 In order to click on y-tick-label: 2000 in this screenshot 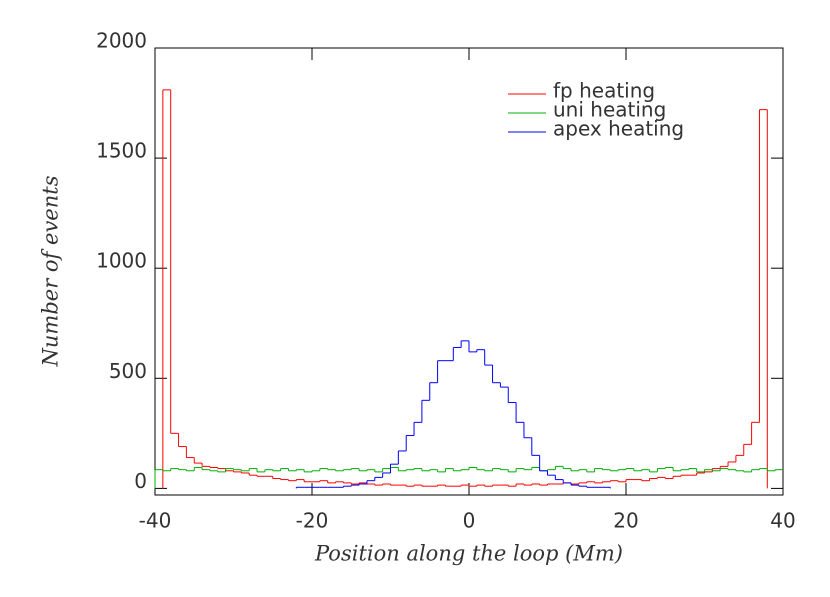, I will do `click(121, 41)`.